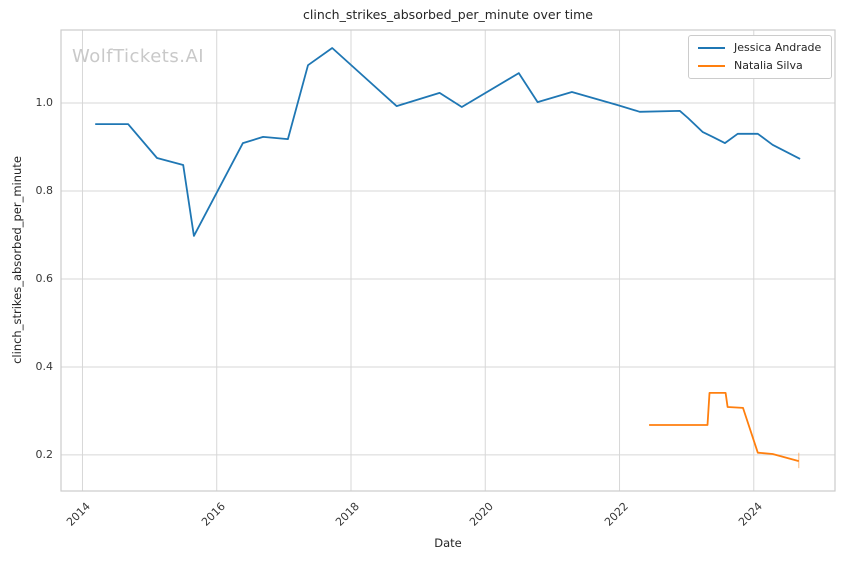 The image size is (844, 561). Describe the element at coordinates (711, 65) in the screenshot. I see `legend-line-swatch-orange` at that location.